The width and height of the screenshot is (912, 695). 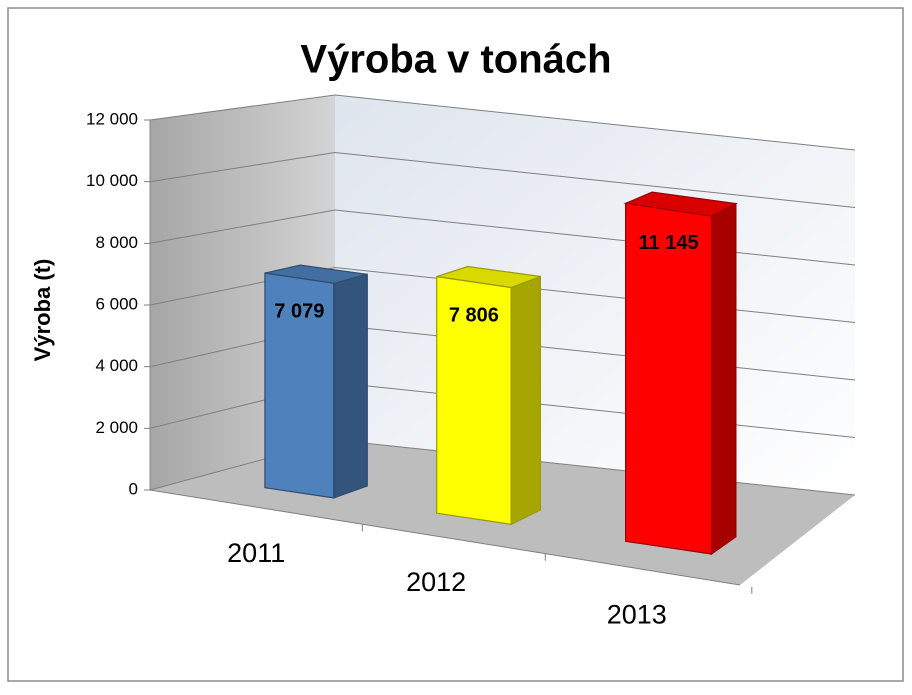 I want to click on y-tick-label: 6 000, so click(x=116, y=303).